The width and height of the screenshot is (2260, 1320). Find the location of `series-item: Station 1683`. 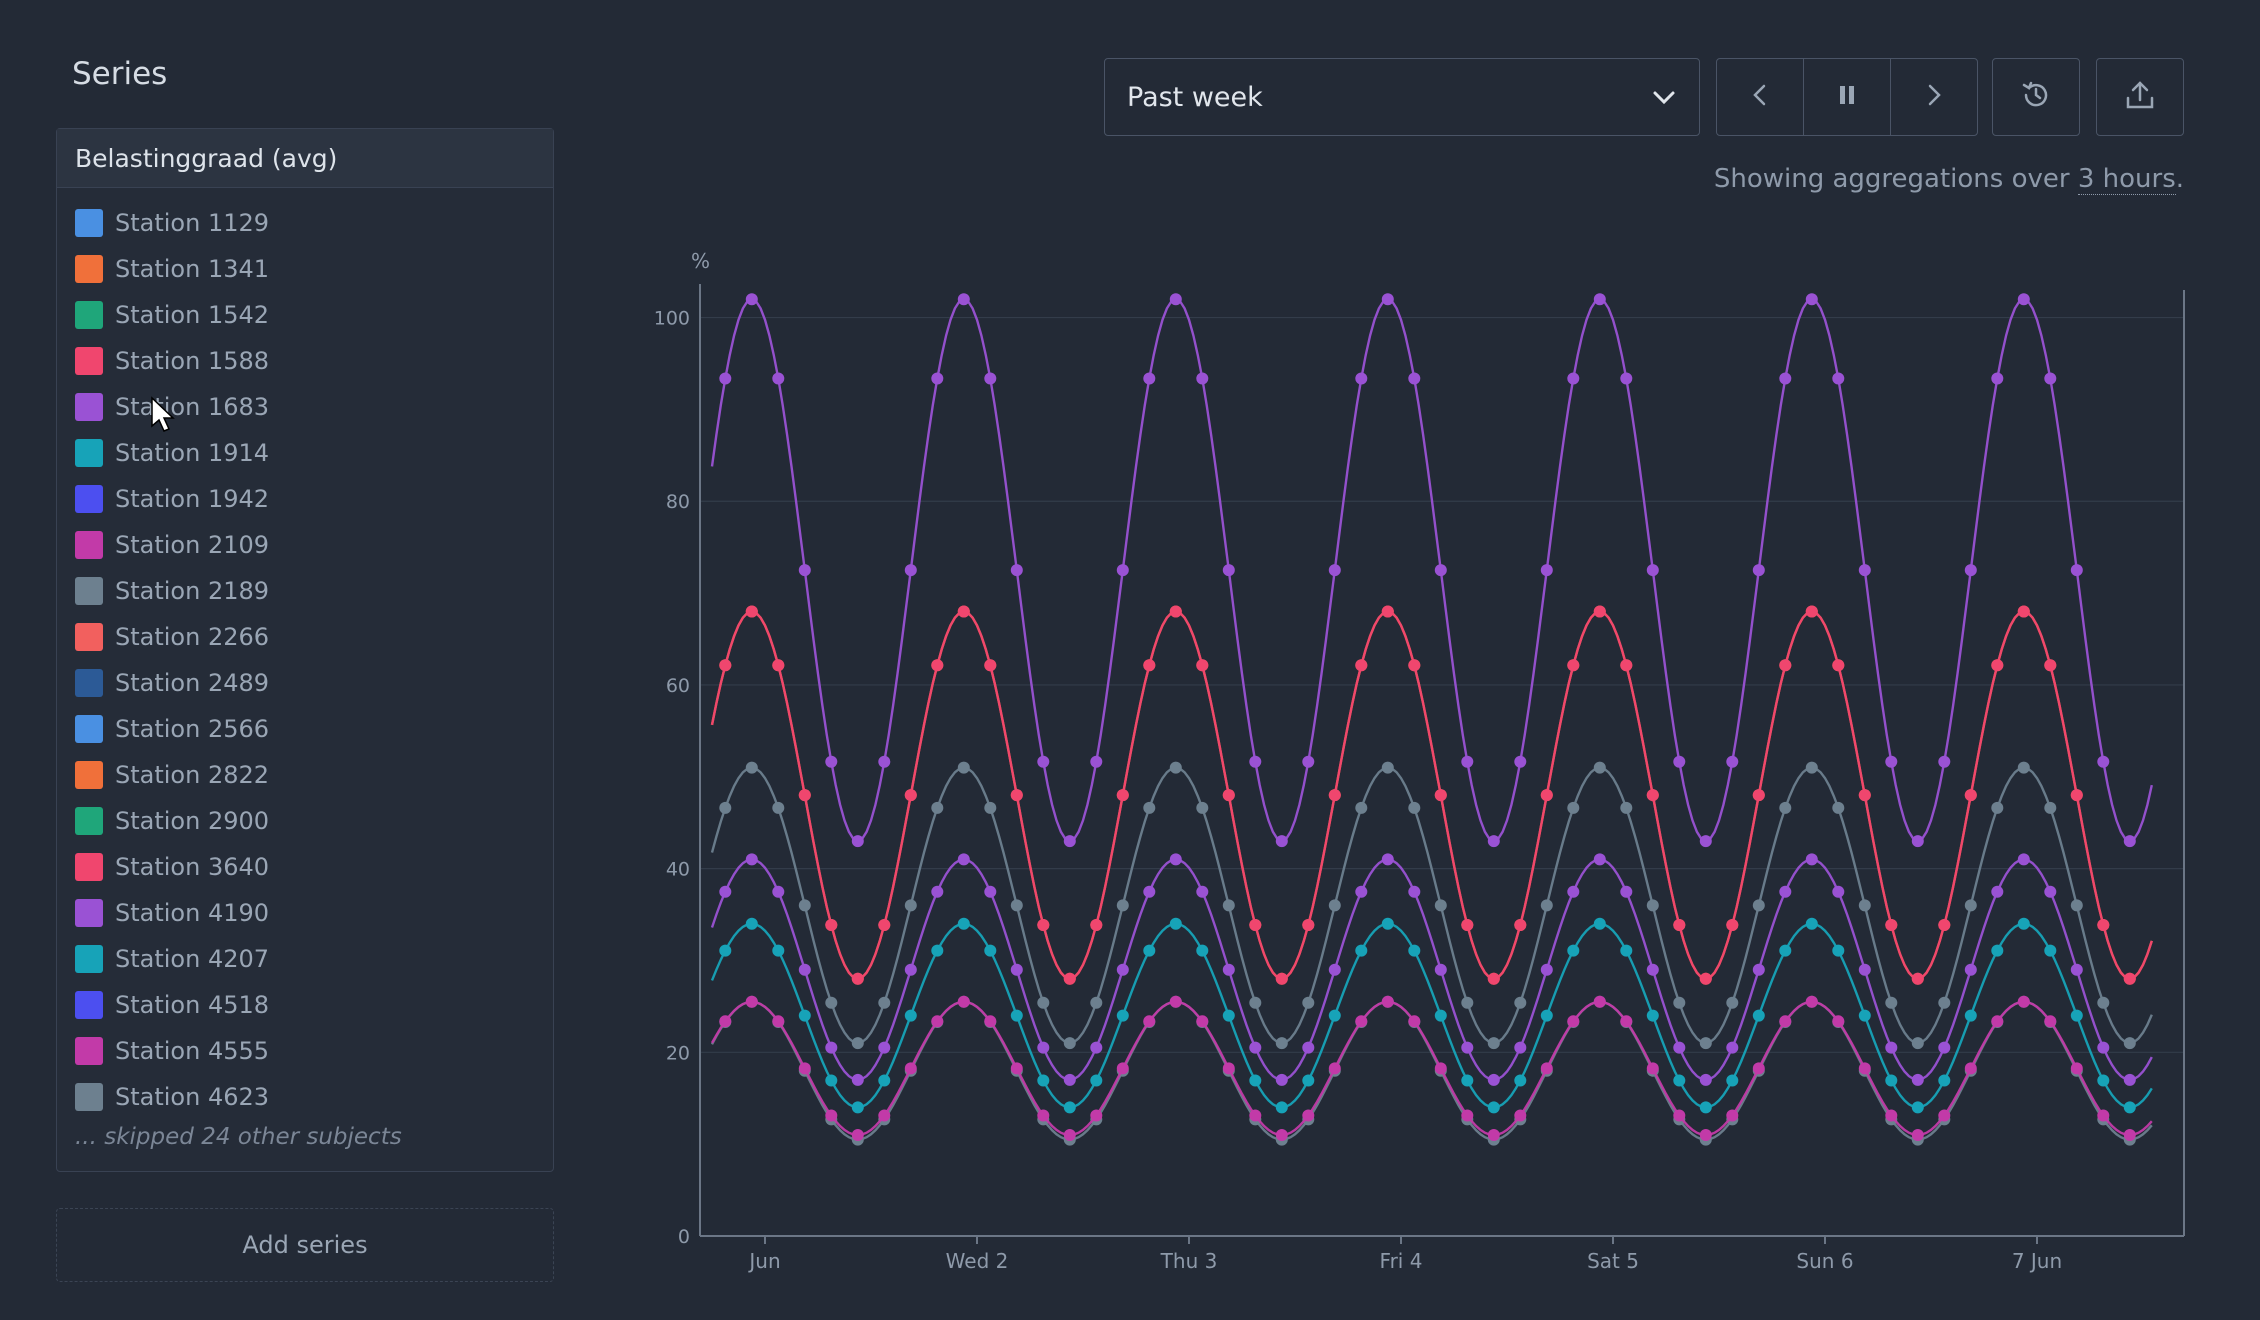

series-item: Station 1683 is located at coordinates (305, 407).